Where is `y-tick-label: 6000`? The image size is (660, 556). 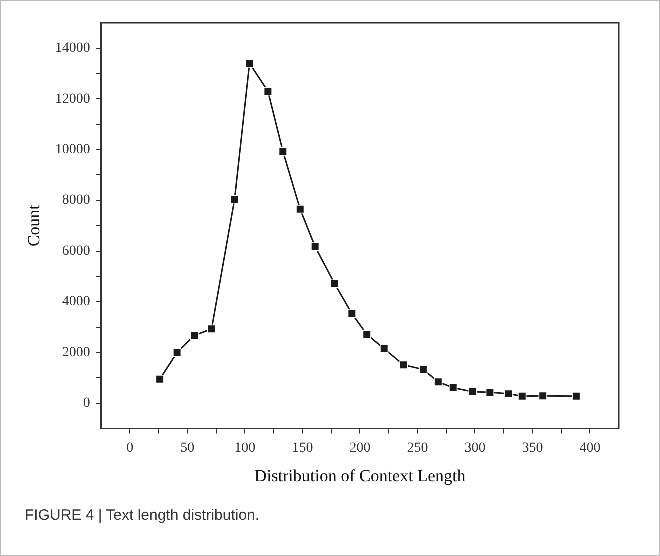
y-tick-label: 6000 is located at coordinates (76, 251).